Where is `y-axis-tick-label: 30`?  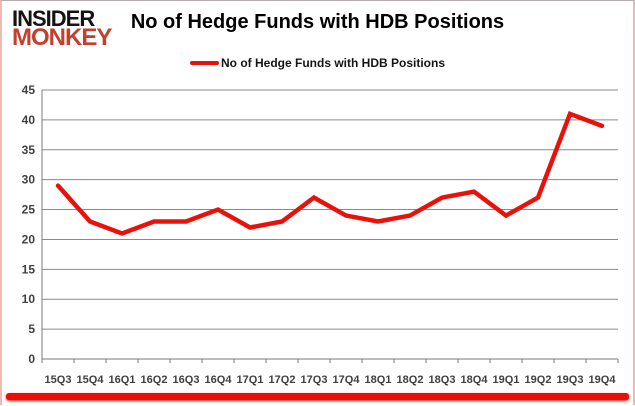
y-axis-tick-label: 30 is located at coordinates (29, 180).